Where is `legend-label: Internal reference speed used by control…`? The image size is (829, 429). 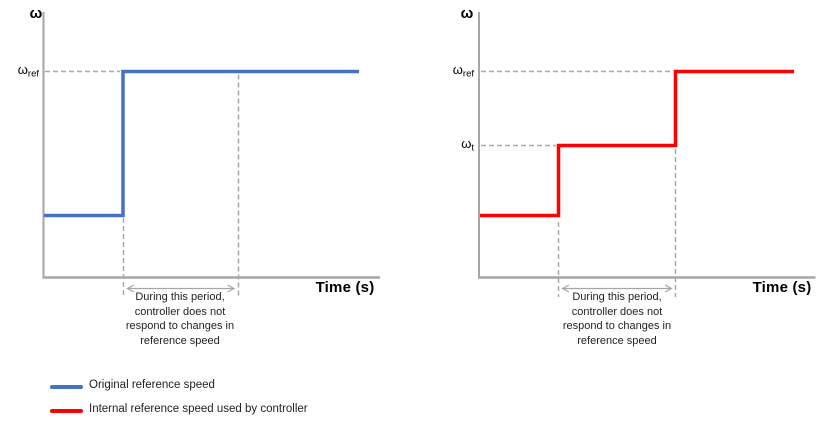 legend-label: Internal reference speed used by control… is located at coordinates (198, 409).